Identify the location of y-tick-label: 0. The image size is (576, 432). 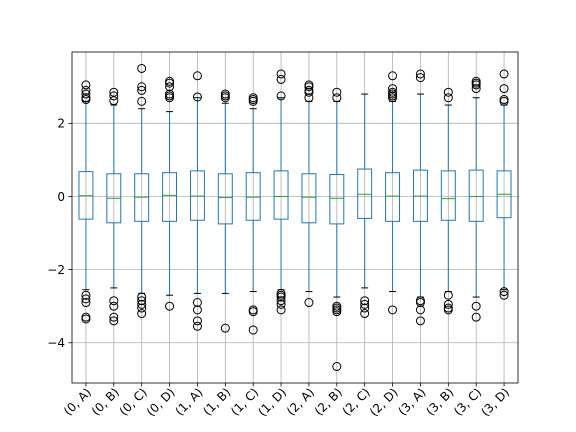
(61, 197).